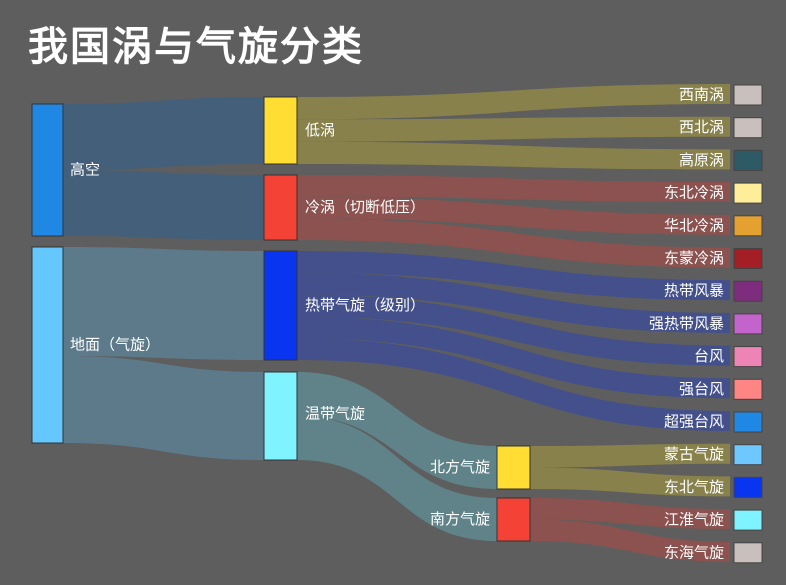 The width and height of the screenshot is (786, 585). I want to click on leaf-label: 强热带风暴, so click(686, 323).